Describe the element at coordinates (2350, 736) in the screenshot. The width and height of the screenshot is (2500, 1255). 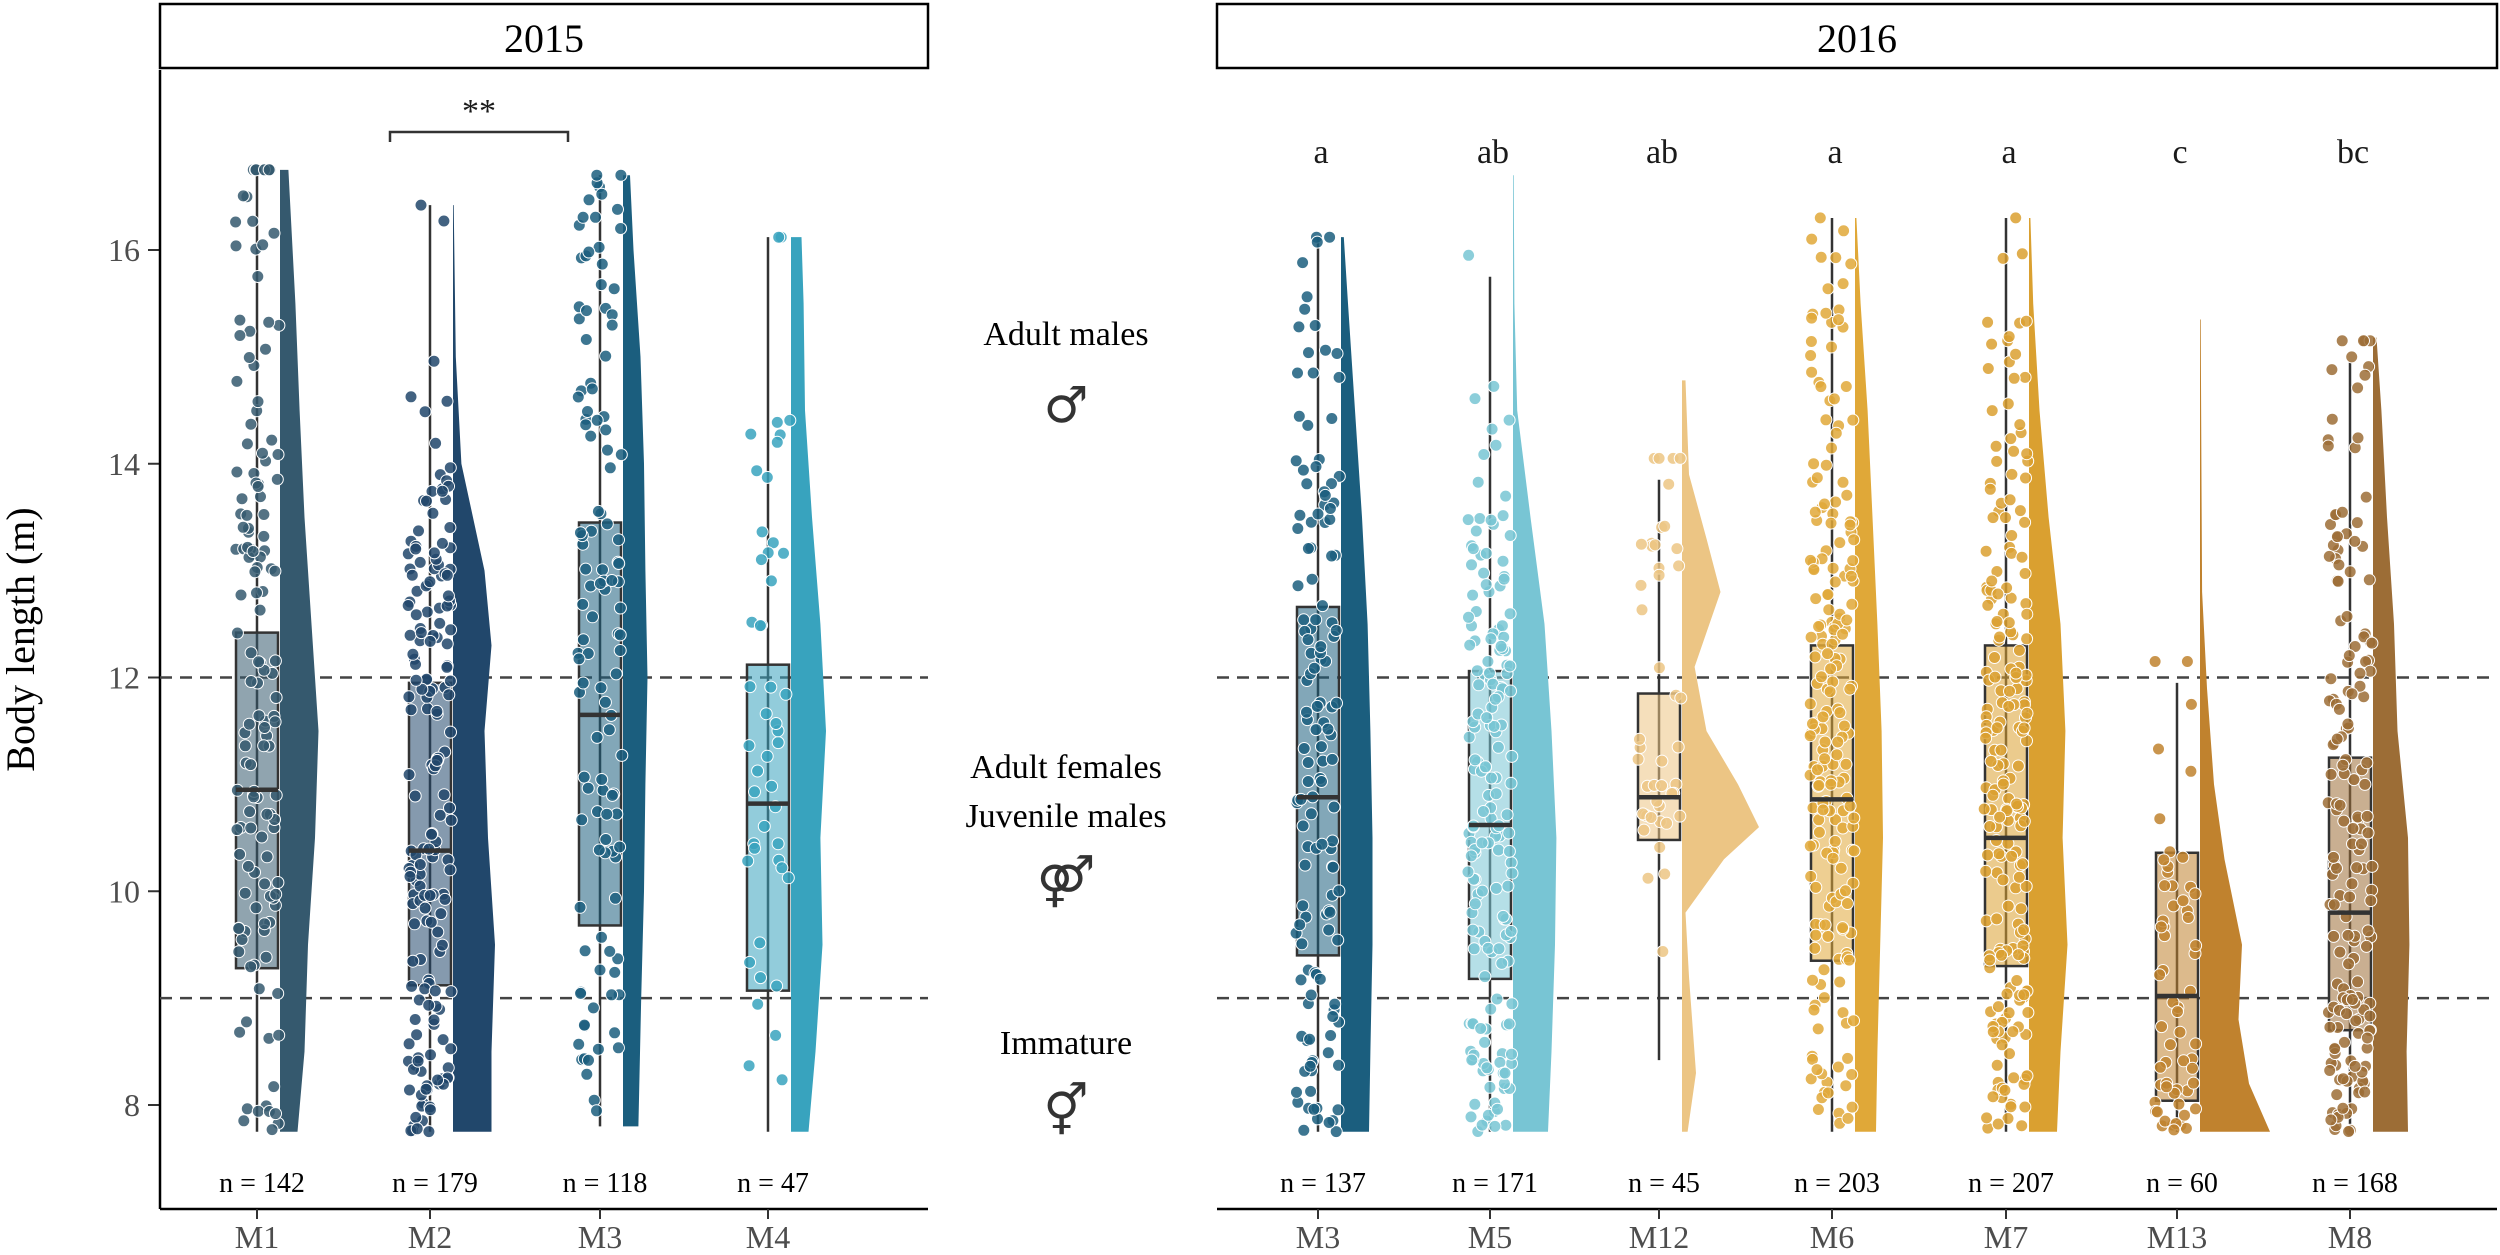
I see `data-points` at that location.